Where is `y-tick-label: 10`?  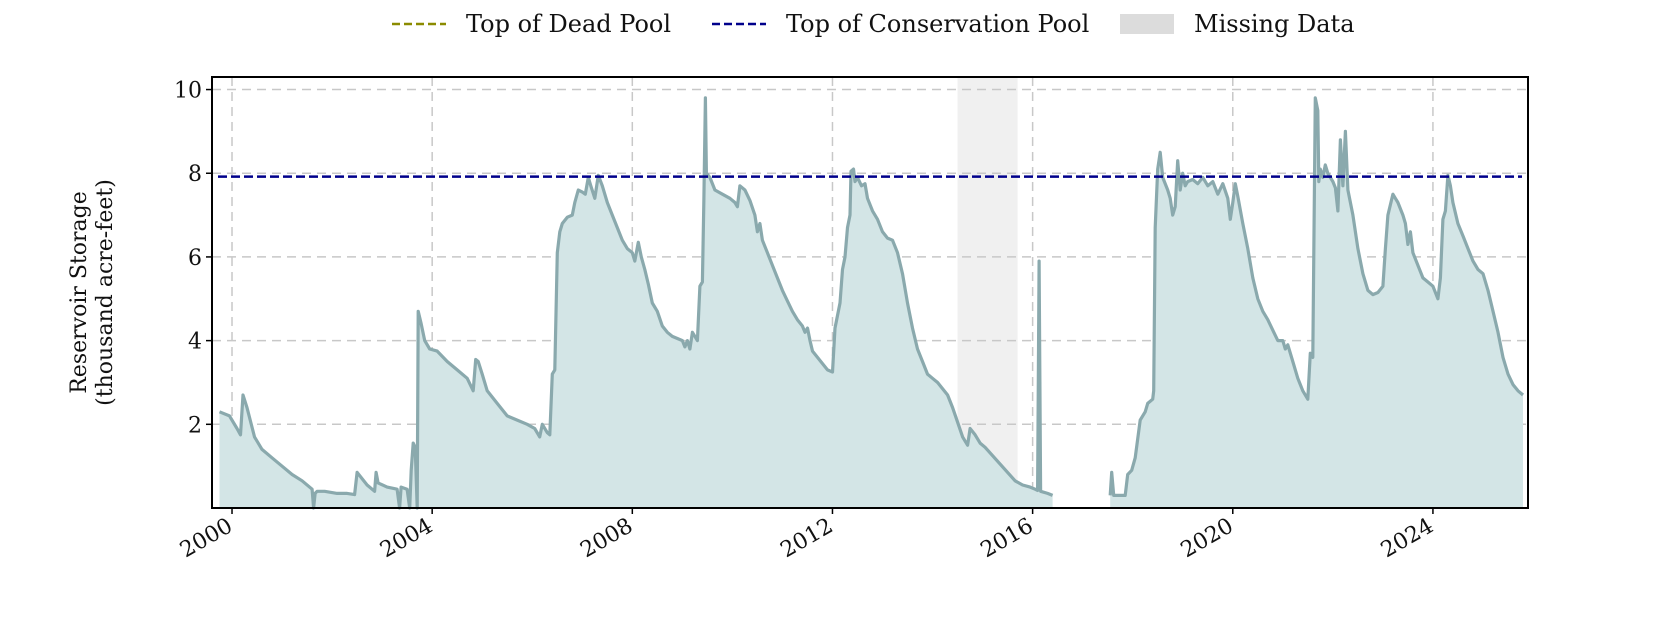 y-tick-label: 10 is located at coordinates (188, 91).